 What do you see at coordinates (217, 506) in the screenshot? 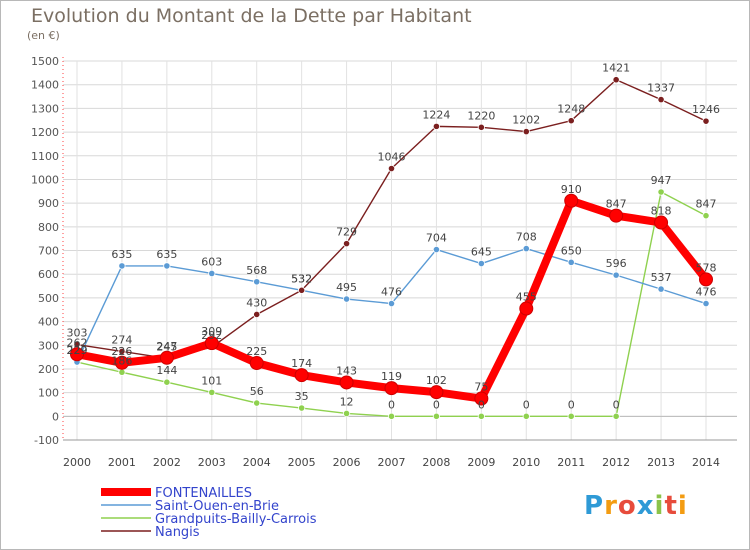
I see `legend-label: Saint-Ouen-en-Brie` at bounding box center [217, 506].